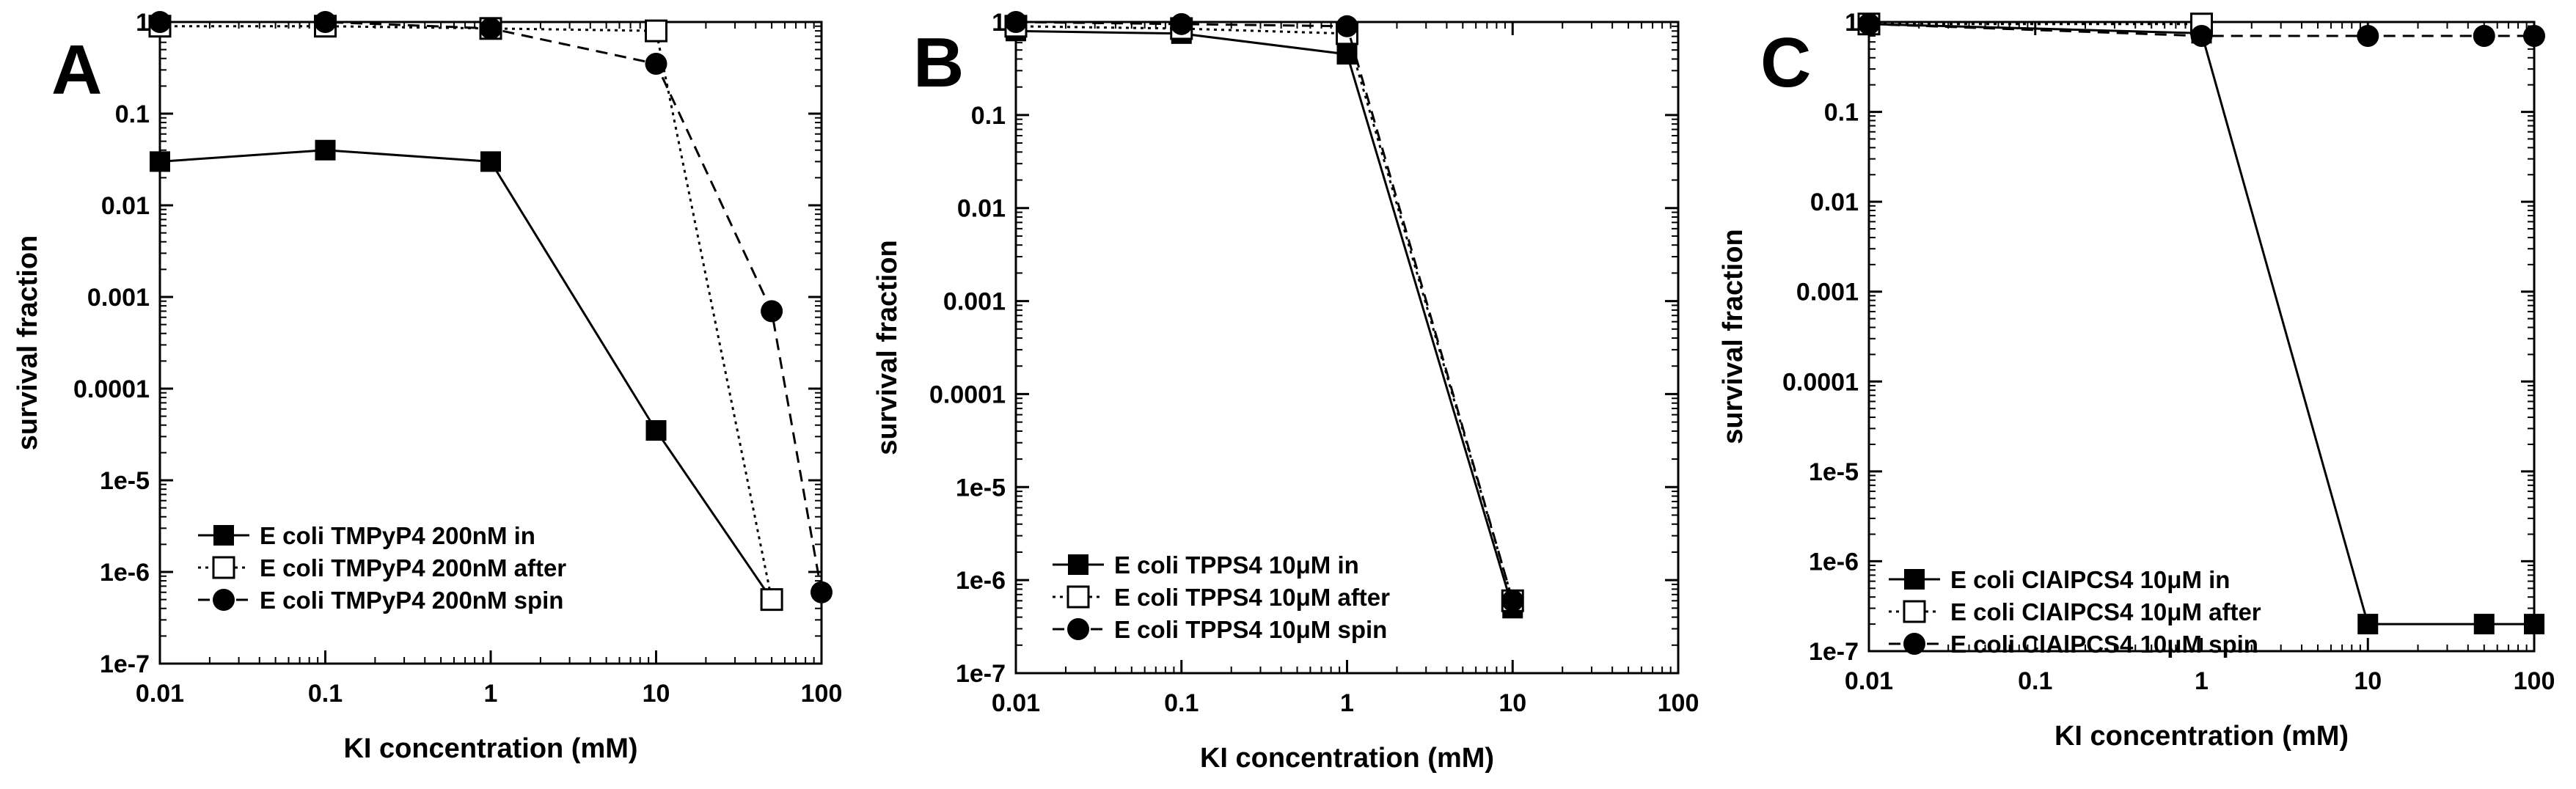 The image size is (2576, 789). I want to click on legend-entry-label: E coli TMPyP4 200nM spin, so click(412, 600).